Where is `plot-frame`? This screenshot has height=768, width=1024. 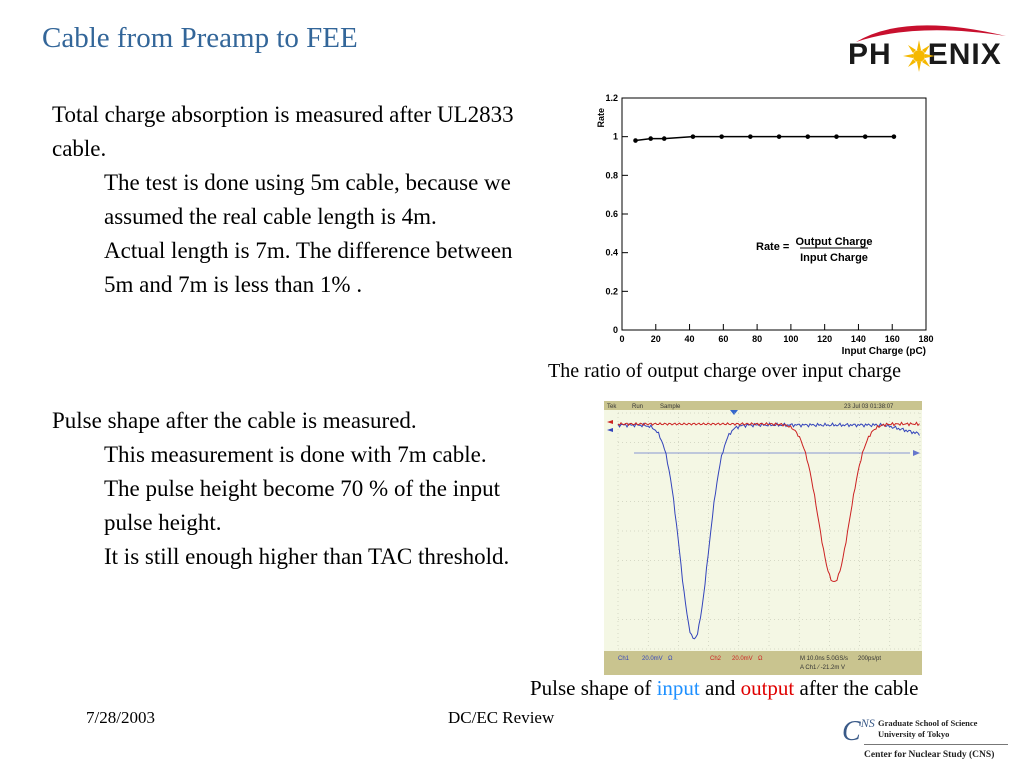
plot-frame is located at coordinates (774, 214).